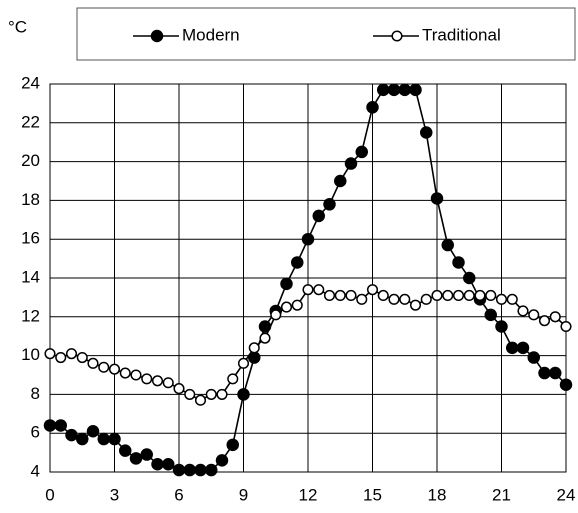  I want to click on x-tick-label: 12, so click(308, 494).